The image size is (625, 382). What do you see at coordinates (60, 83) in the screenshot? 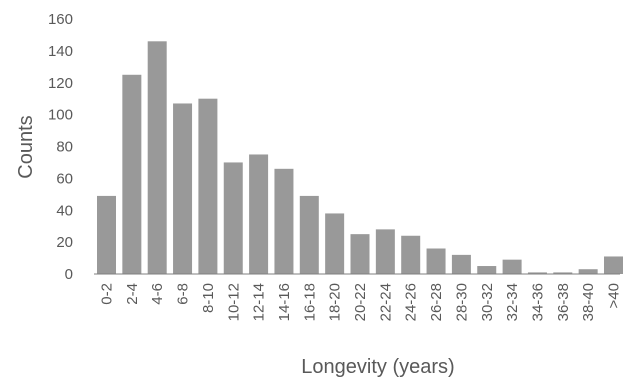
I see `y-tick-label: 120` at bounding box center [60, 83].